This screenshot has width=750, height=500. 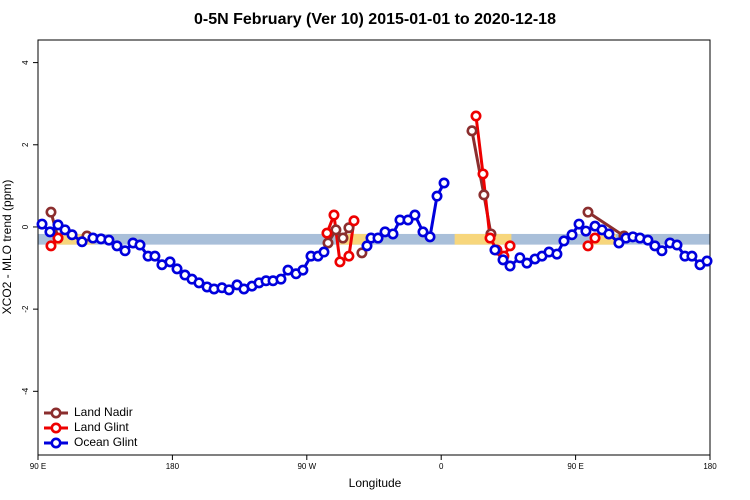 I want to click on y-tick-label: -4, so click(x=25, y=391).